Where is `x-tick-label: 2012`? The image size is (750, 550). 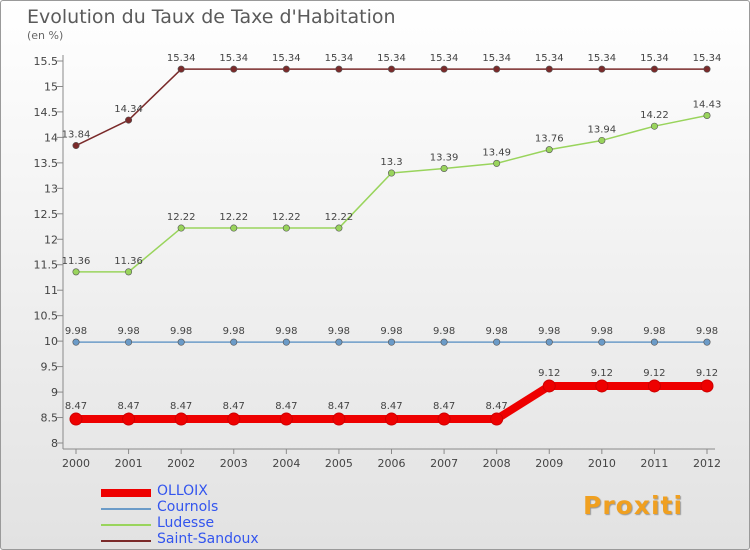
x-tick-label: 2012 is located at coordinates (707, 463).